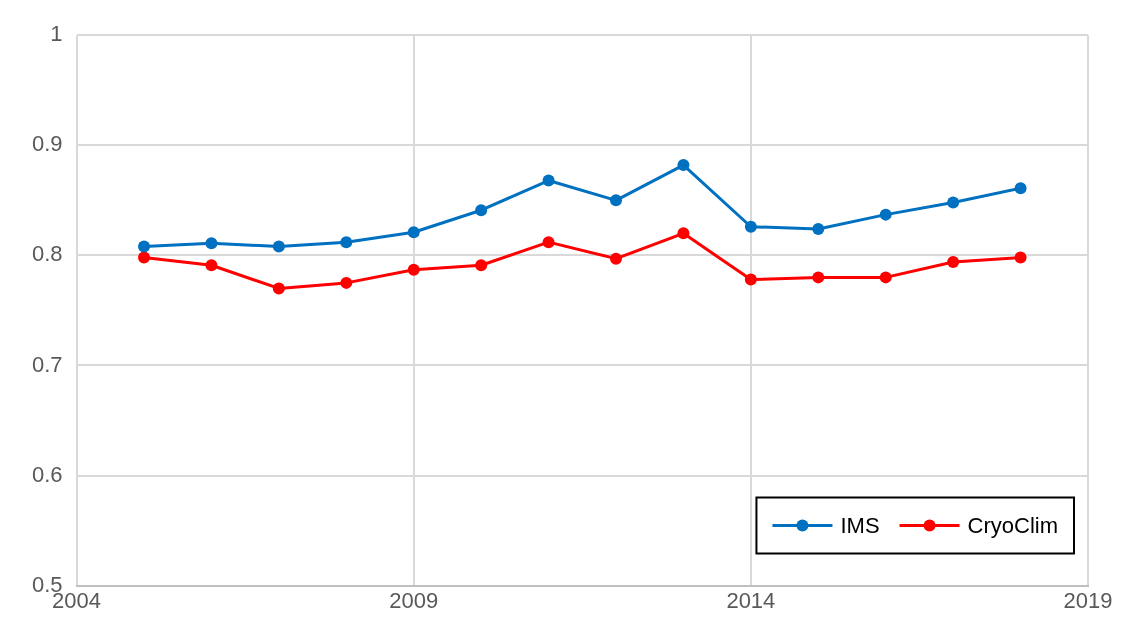  What do you see at coordinates (47, 364) in the screenshot?
I see `y-tick-label: 0.7` at bounding box center [47, 364].